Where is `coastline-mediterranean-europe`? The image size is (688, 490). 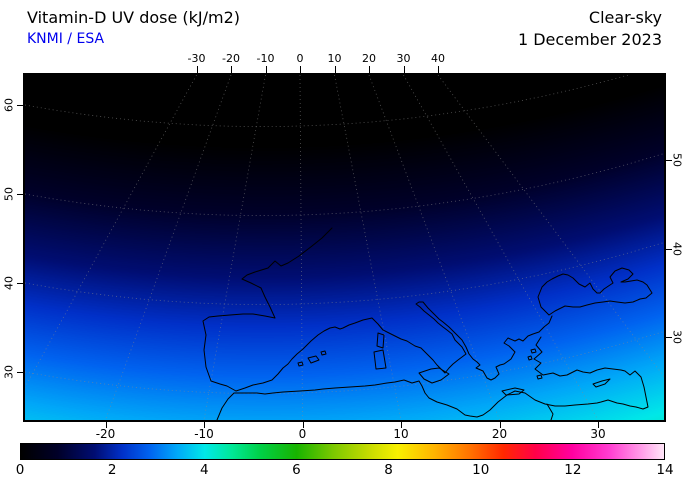 coastline-mediterranean-europe is located at coordinates (394, 346).